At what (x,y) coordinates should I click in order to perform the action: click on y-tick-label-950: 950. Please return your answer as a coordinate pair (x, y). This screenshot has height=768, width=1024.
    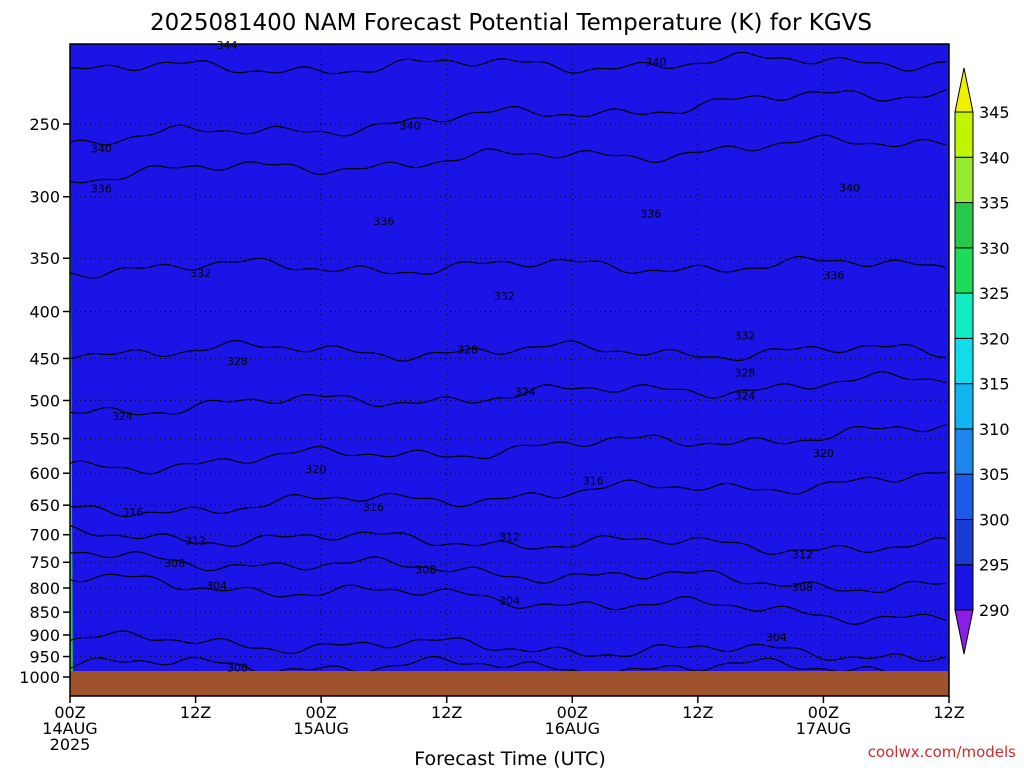
    Looking at the image, I should click on (44, 657).